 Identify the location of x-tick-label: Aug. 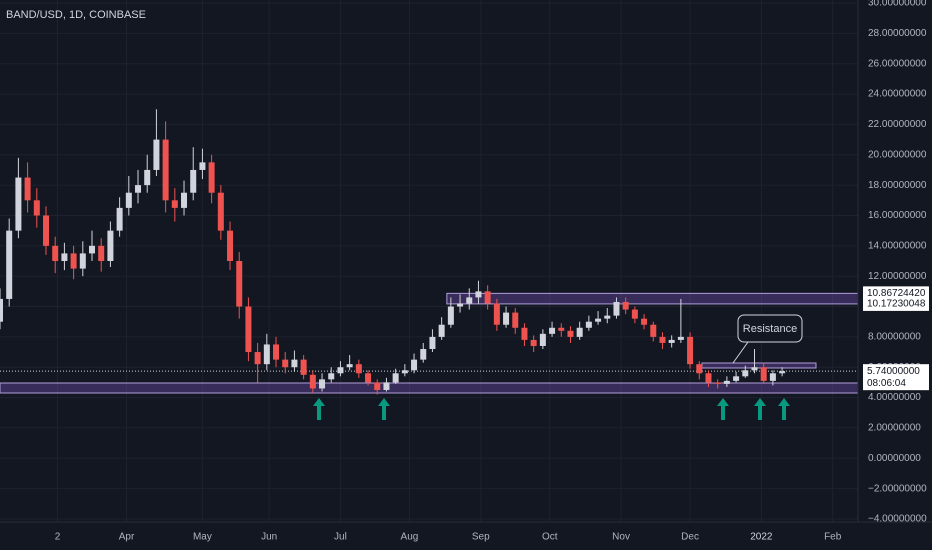
(410, 537).